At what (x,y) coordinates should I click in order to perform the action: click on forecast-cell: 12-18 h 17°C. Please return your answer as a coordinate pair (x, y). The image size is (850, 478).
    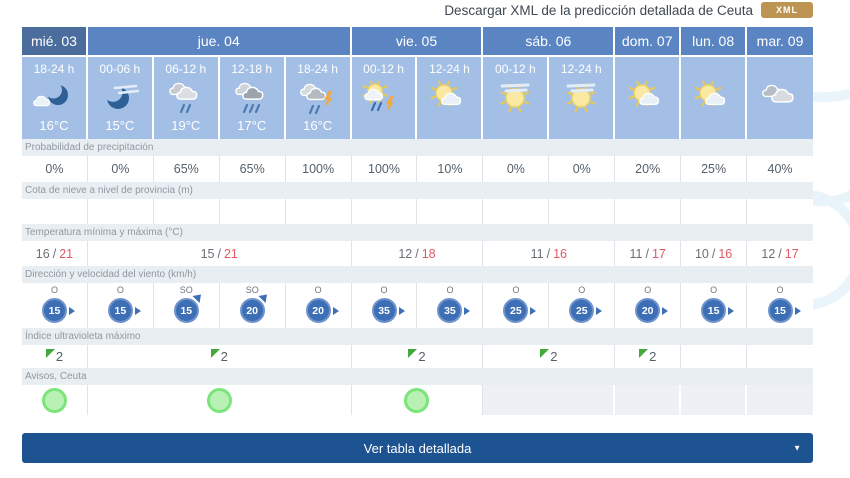
    Looking at the image, I should click on (252, 98).